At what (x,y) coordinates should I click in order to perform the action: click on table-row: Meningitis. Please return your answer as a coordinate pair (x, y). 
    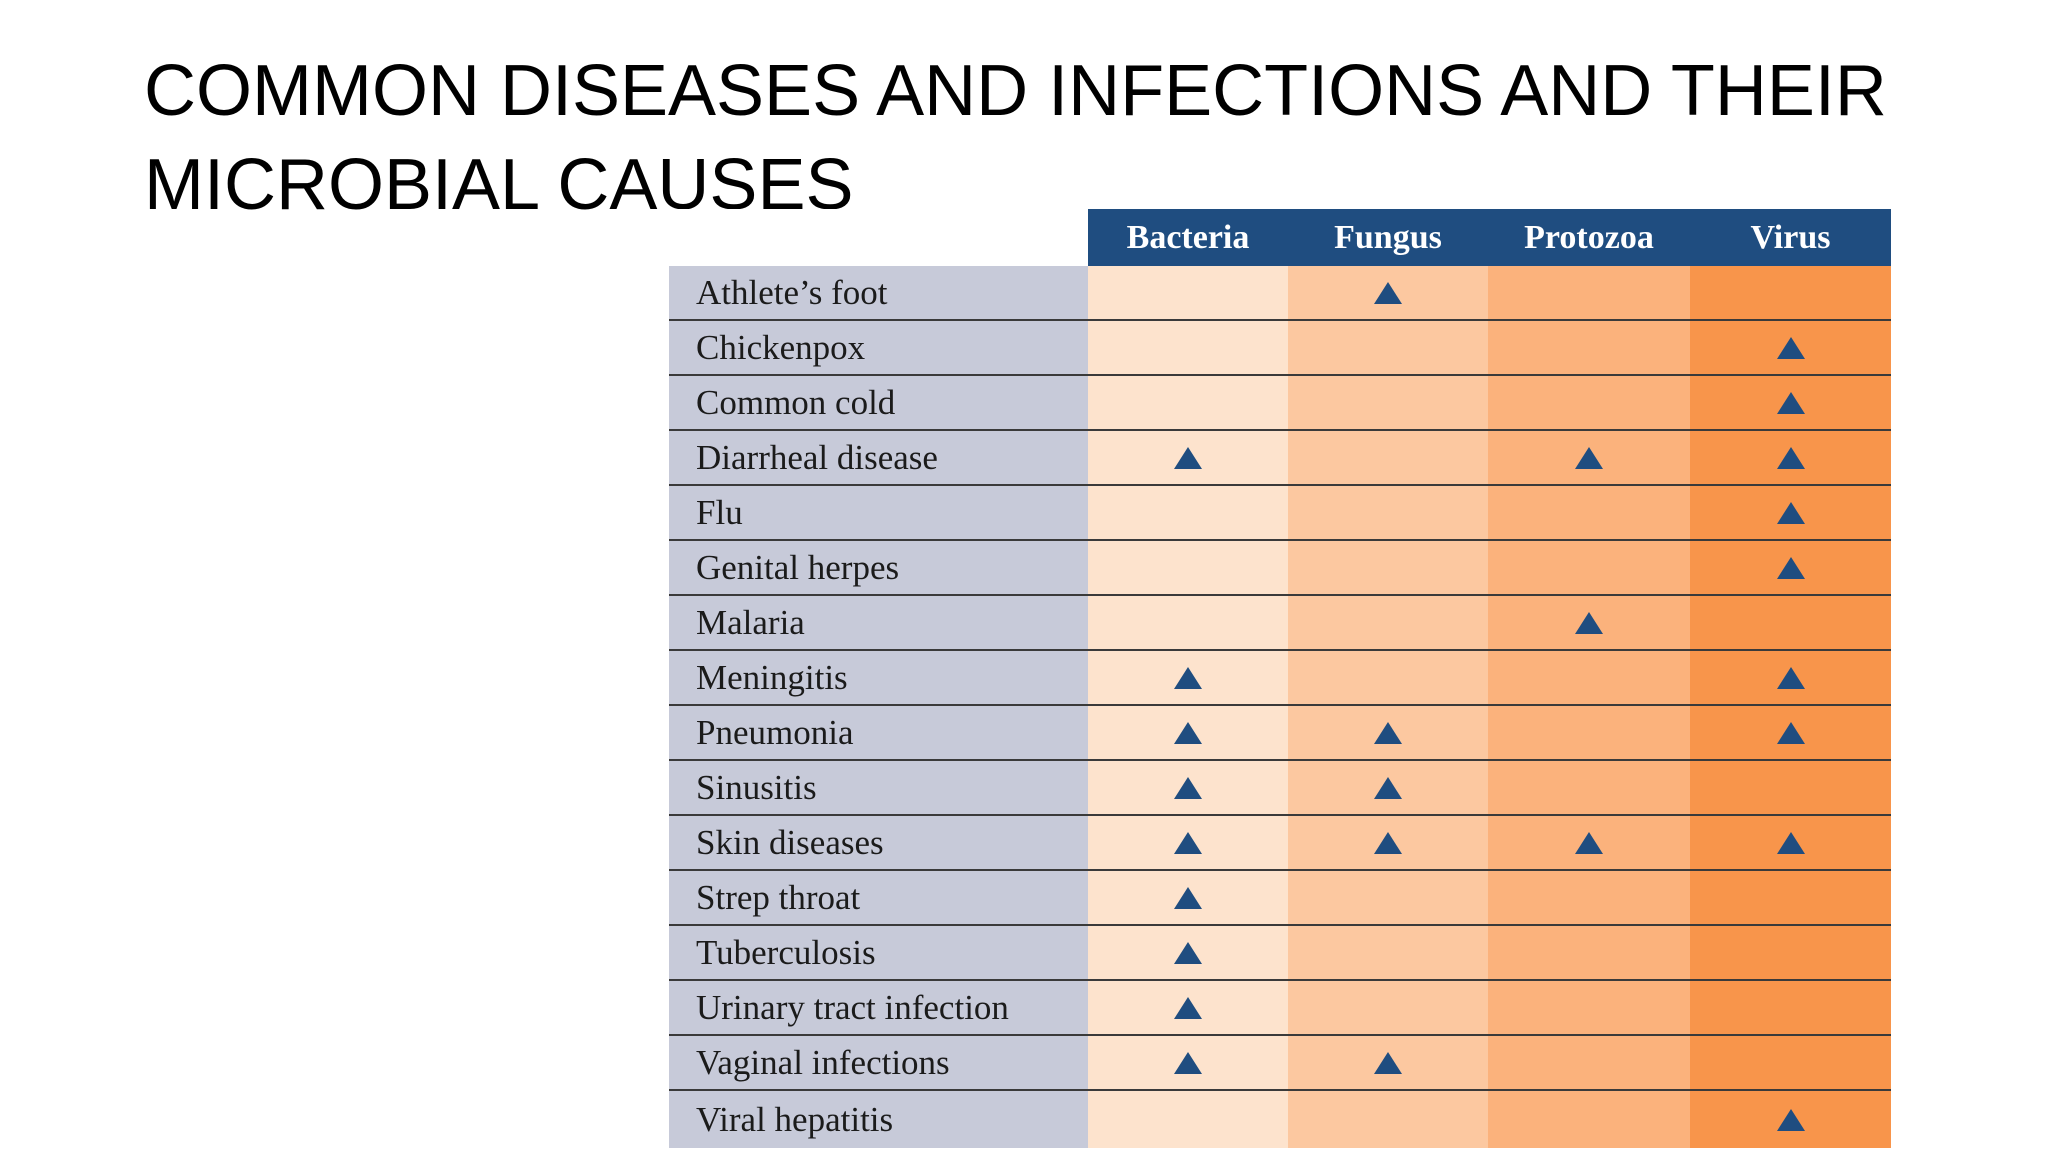
    Looking at the image, I should click on (1280, 678).